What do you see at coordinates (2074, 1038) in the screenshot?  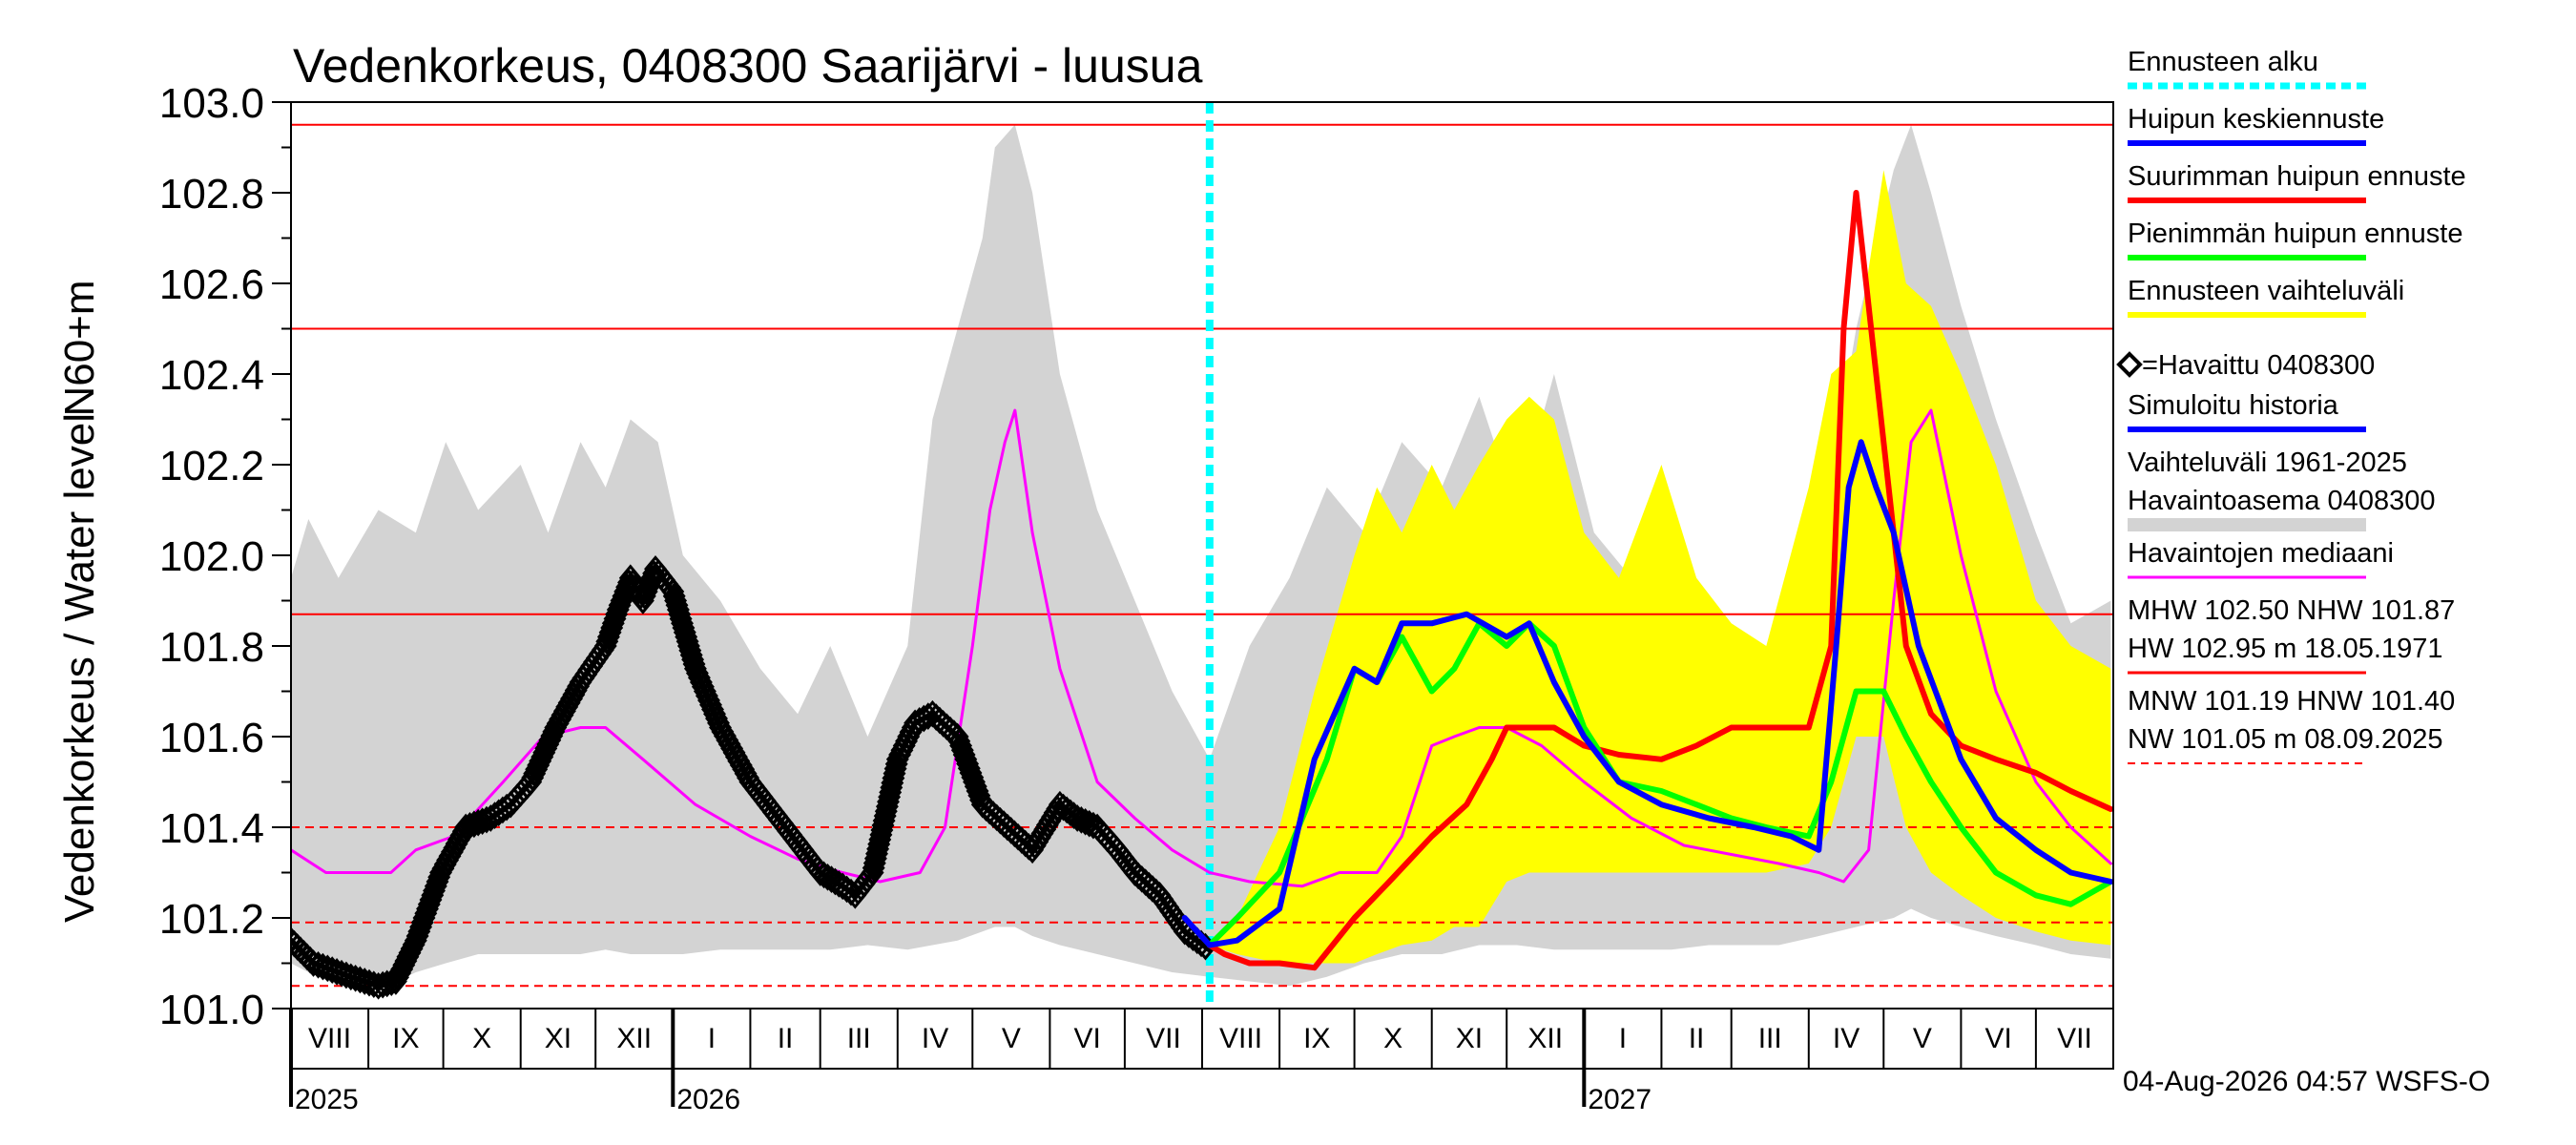 I see `month-label: VII` at bounding box center [2074, 1038].